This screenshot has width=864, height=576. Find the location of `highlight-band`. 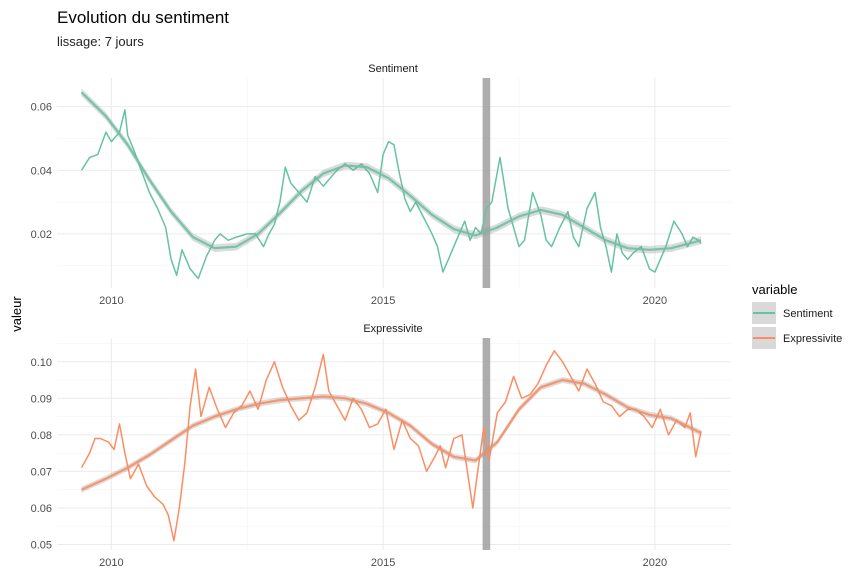

highlight-band is located at coordinates (486, 183).